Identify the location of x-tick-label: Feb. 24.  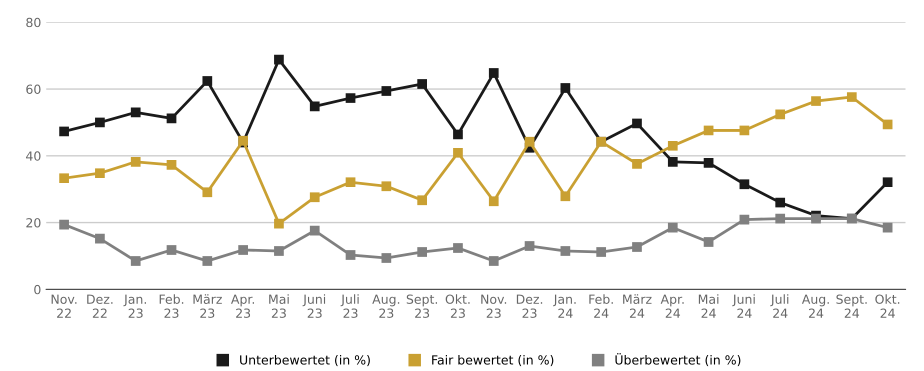
(601, 306).